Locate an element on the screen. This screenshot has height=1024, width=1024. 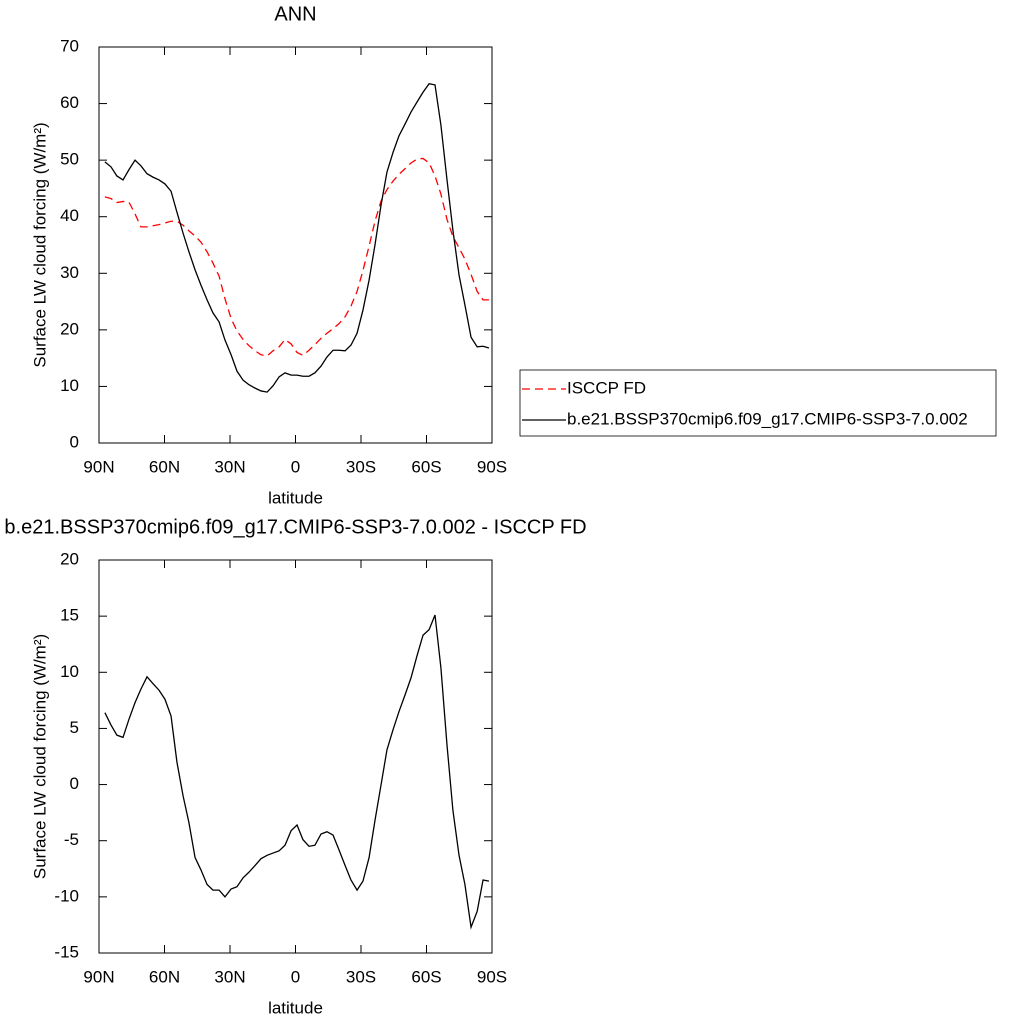
chart-title: ANN is located at coordinates (295, 14).